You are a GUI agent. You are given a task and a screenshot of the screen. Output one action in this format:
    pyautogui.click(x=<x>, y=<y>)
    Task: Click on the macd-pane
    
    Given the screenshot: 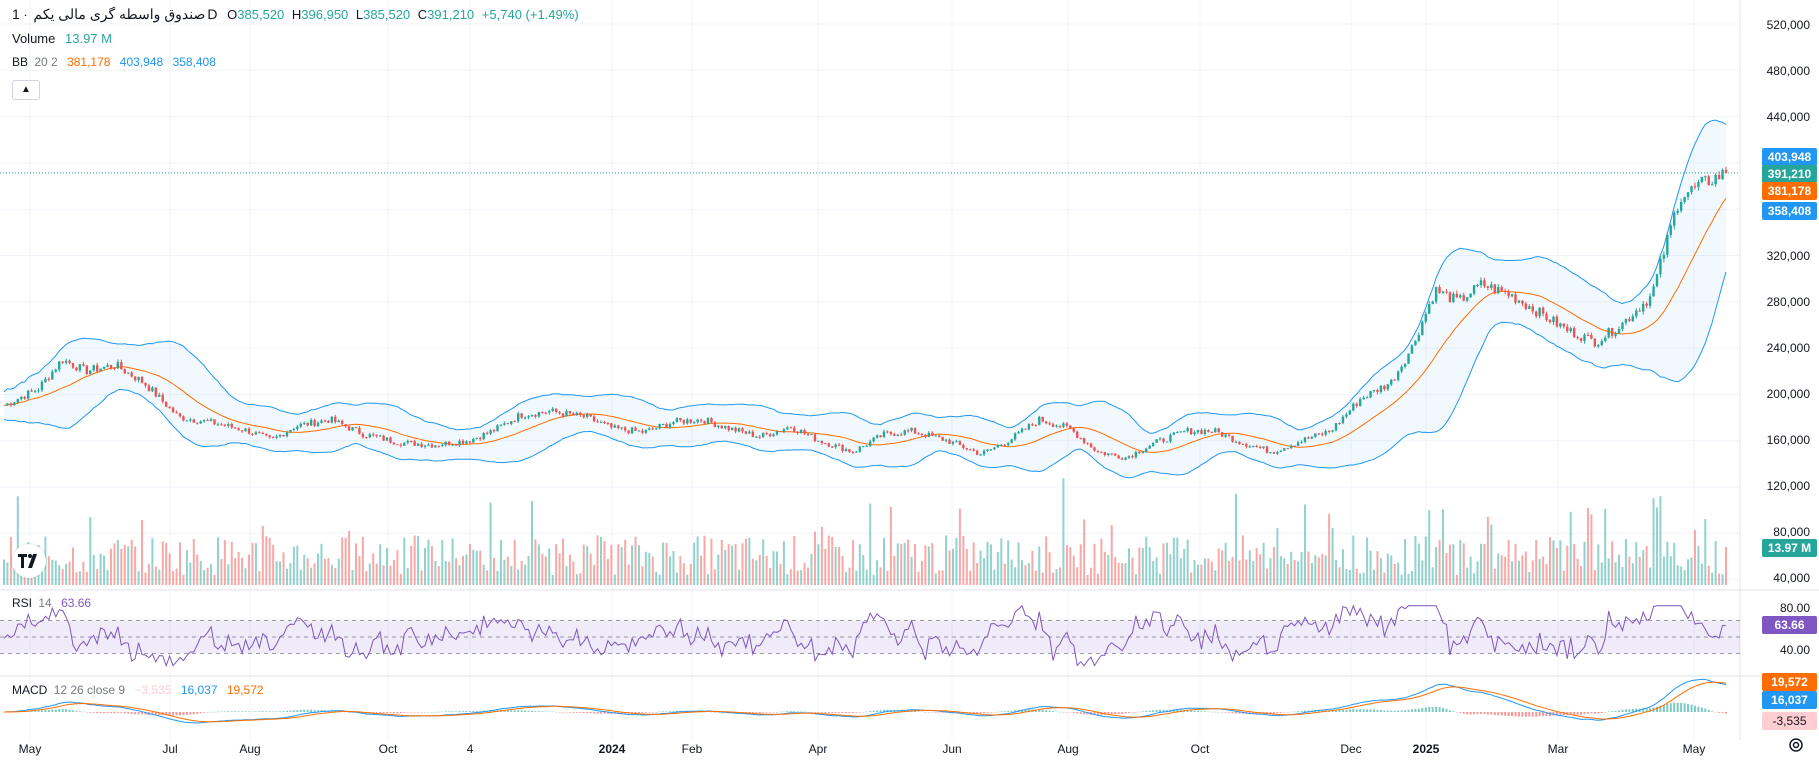 What is the action you would take?
    pyautogui.click(x=865, y=701)
    